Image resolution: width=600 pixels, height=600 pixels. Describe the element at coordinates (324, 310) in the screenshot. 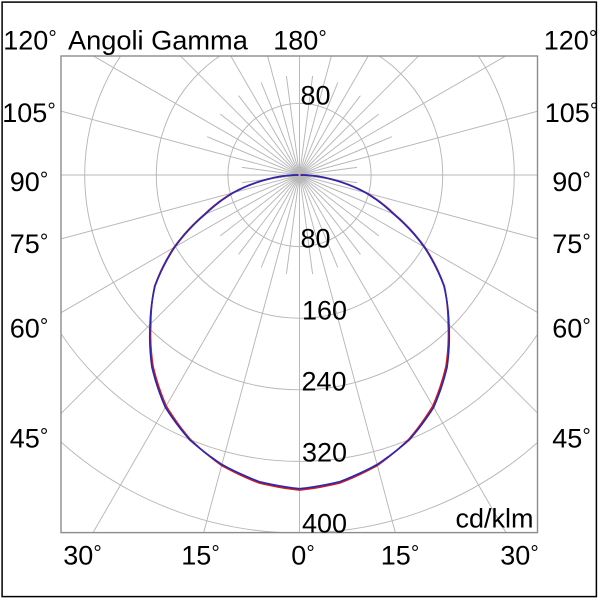

I see `svg-text: 160` at that location.